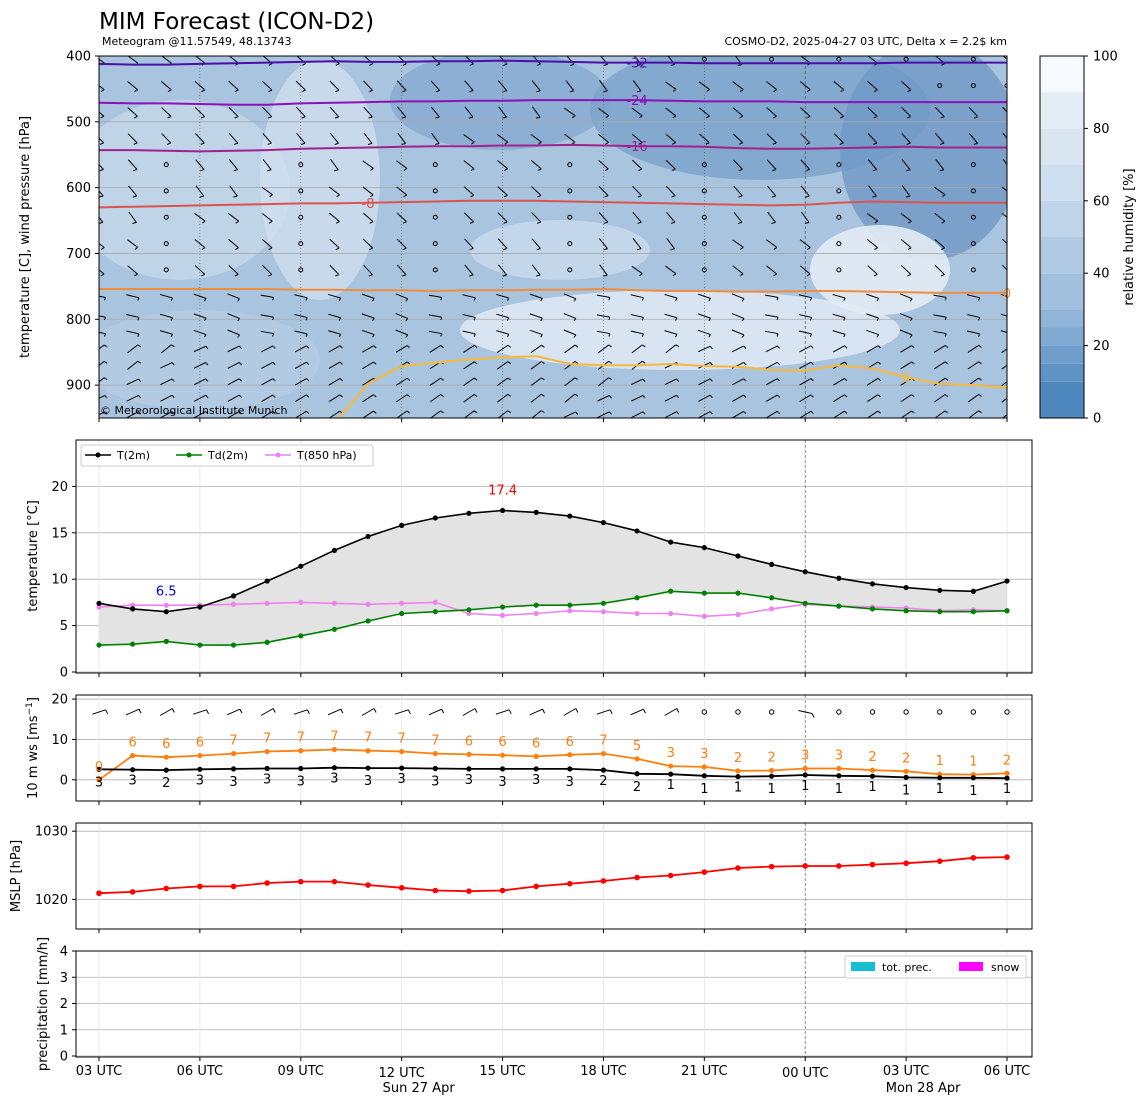  What do you see at coordinates (671, 753) in the screenshot?
I see `gust-value-label: 3` at bounding box center [671, 753].